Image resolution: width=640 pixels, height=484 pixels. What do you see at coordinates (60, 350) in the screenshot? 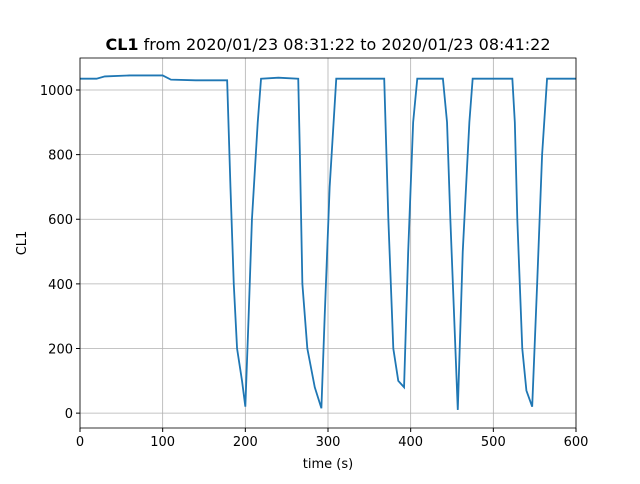
I see `y-tick-label: 200` at bounding box center [60, 350].